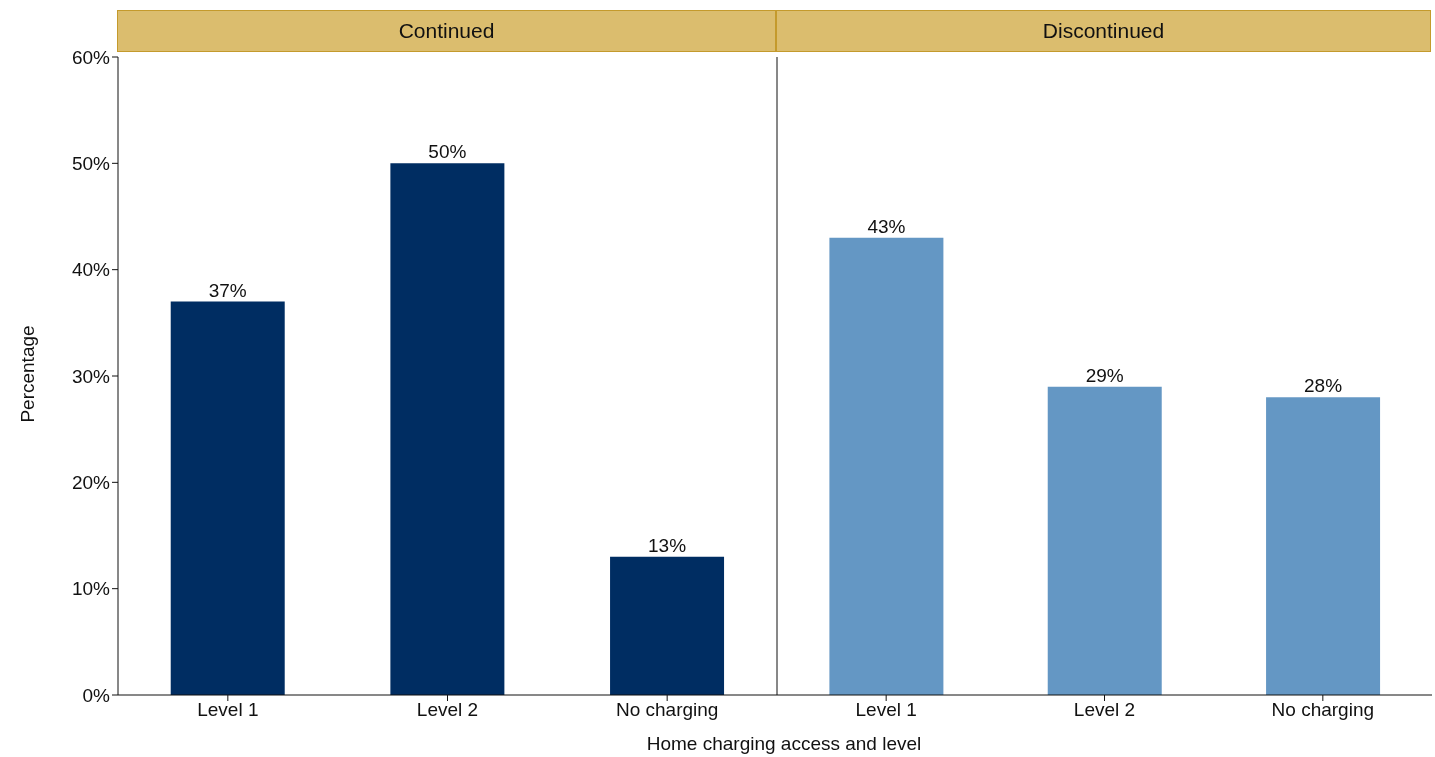  Describe the element at coordinates (96, 695) in the screenshot. I see `y-tick-label: 0%` at that location.